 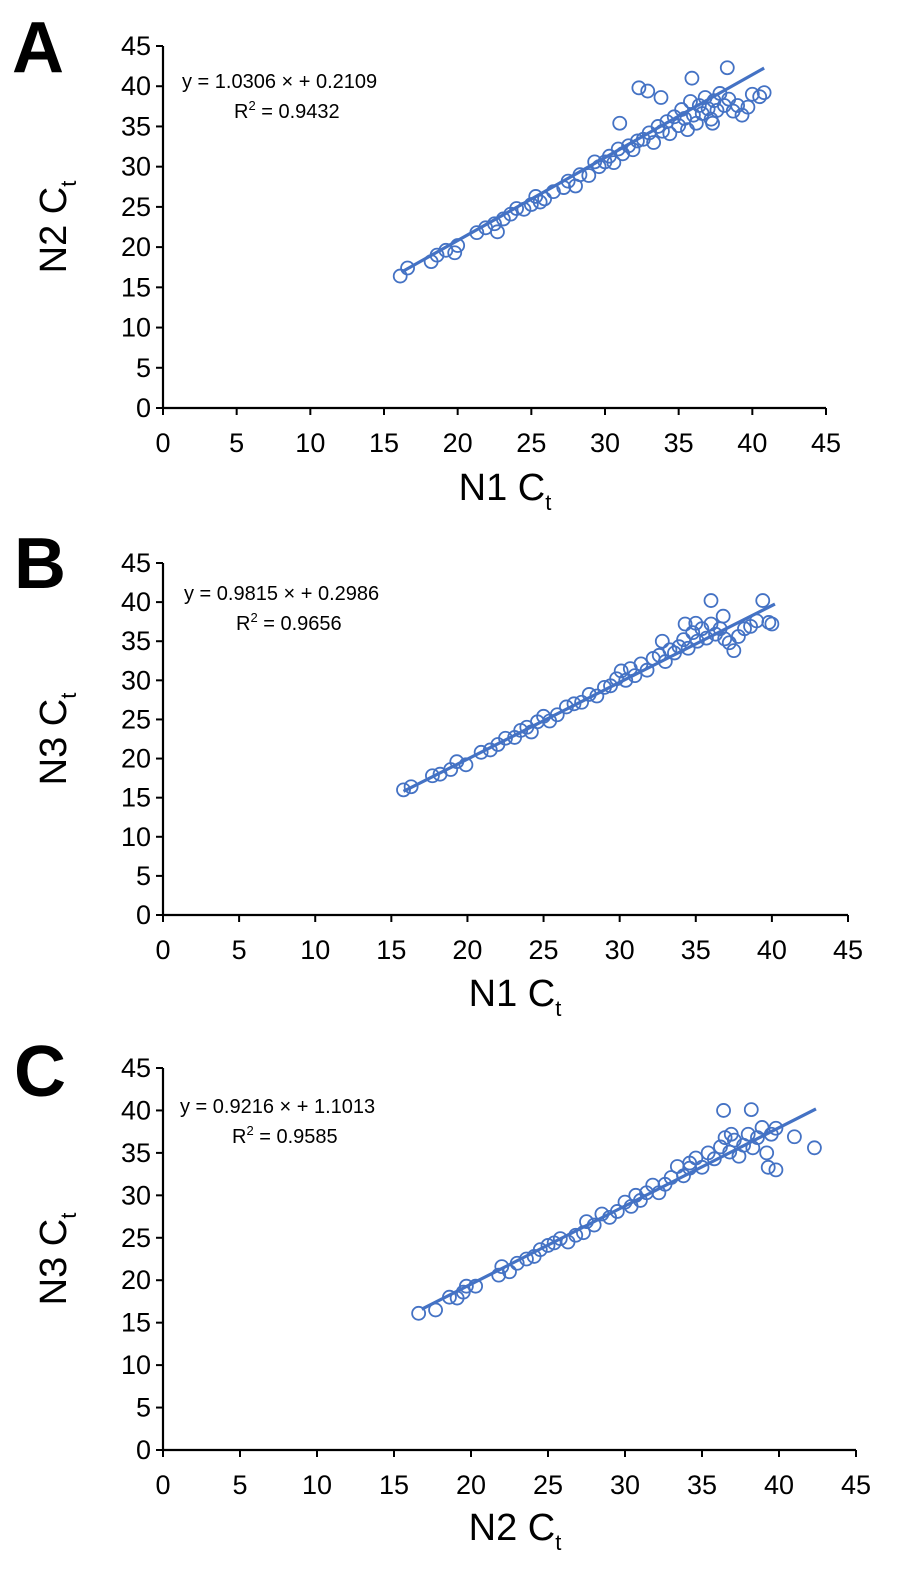 What do you see at coordinates (136, 207) in the screenshot?
I see `y-tick-label: 25` at bounding box center [136, 207].